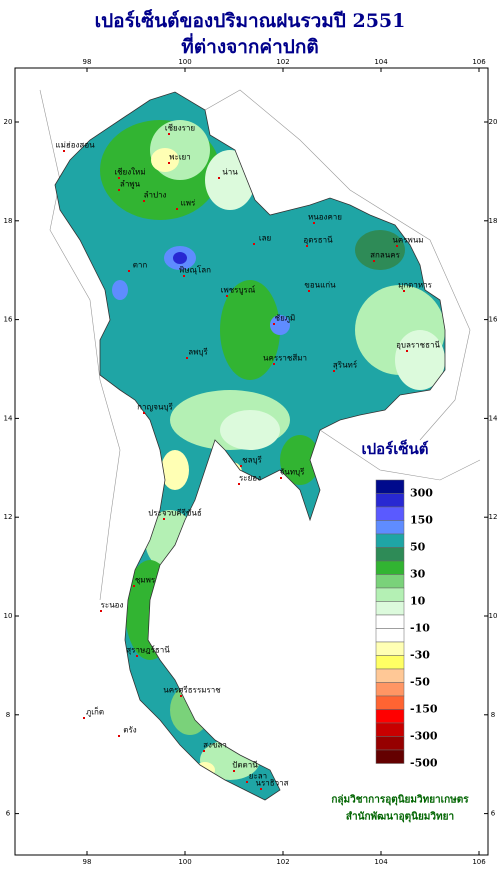 The image size is (500, 875). What do you see at coordinates (188, 203) in the screenshot?
I see `place-label: แพร่` at bounding box center [188, 203].